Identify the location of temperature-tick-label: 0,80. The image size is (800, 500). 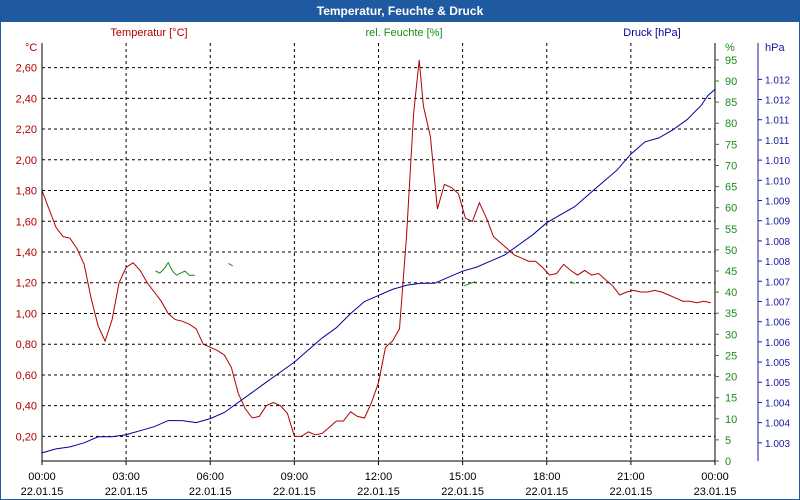
(26, 345).